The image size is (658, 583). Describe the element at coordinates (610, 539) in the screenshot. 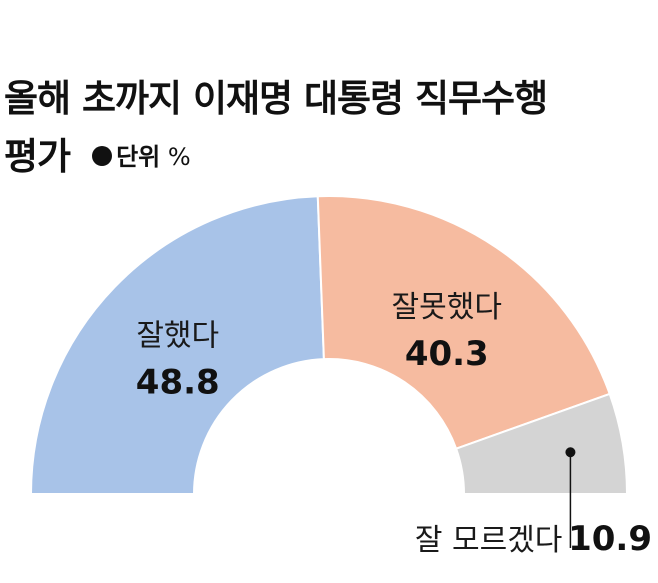

I see `slice-value-3: 10.9` at that location.